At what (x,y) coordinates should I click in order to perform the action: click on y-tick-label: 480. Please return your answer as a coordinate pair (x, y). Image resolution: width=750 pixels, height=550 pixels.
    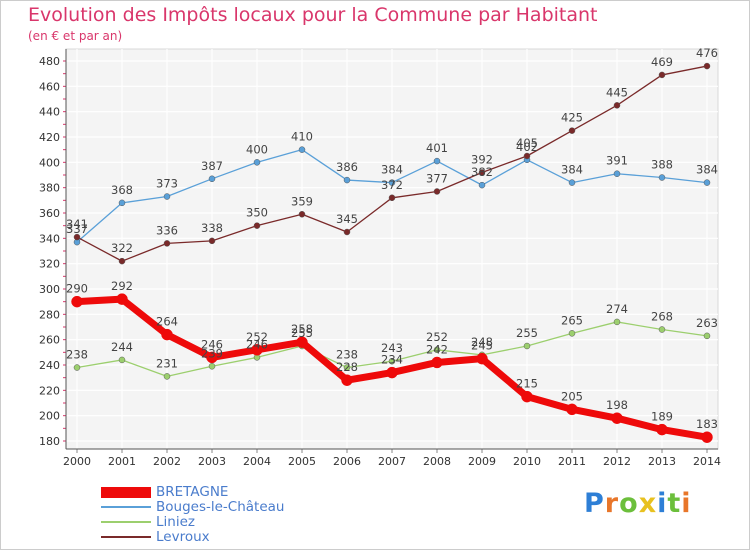
    Looking at the image, I should click on (49, 61).